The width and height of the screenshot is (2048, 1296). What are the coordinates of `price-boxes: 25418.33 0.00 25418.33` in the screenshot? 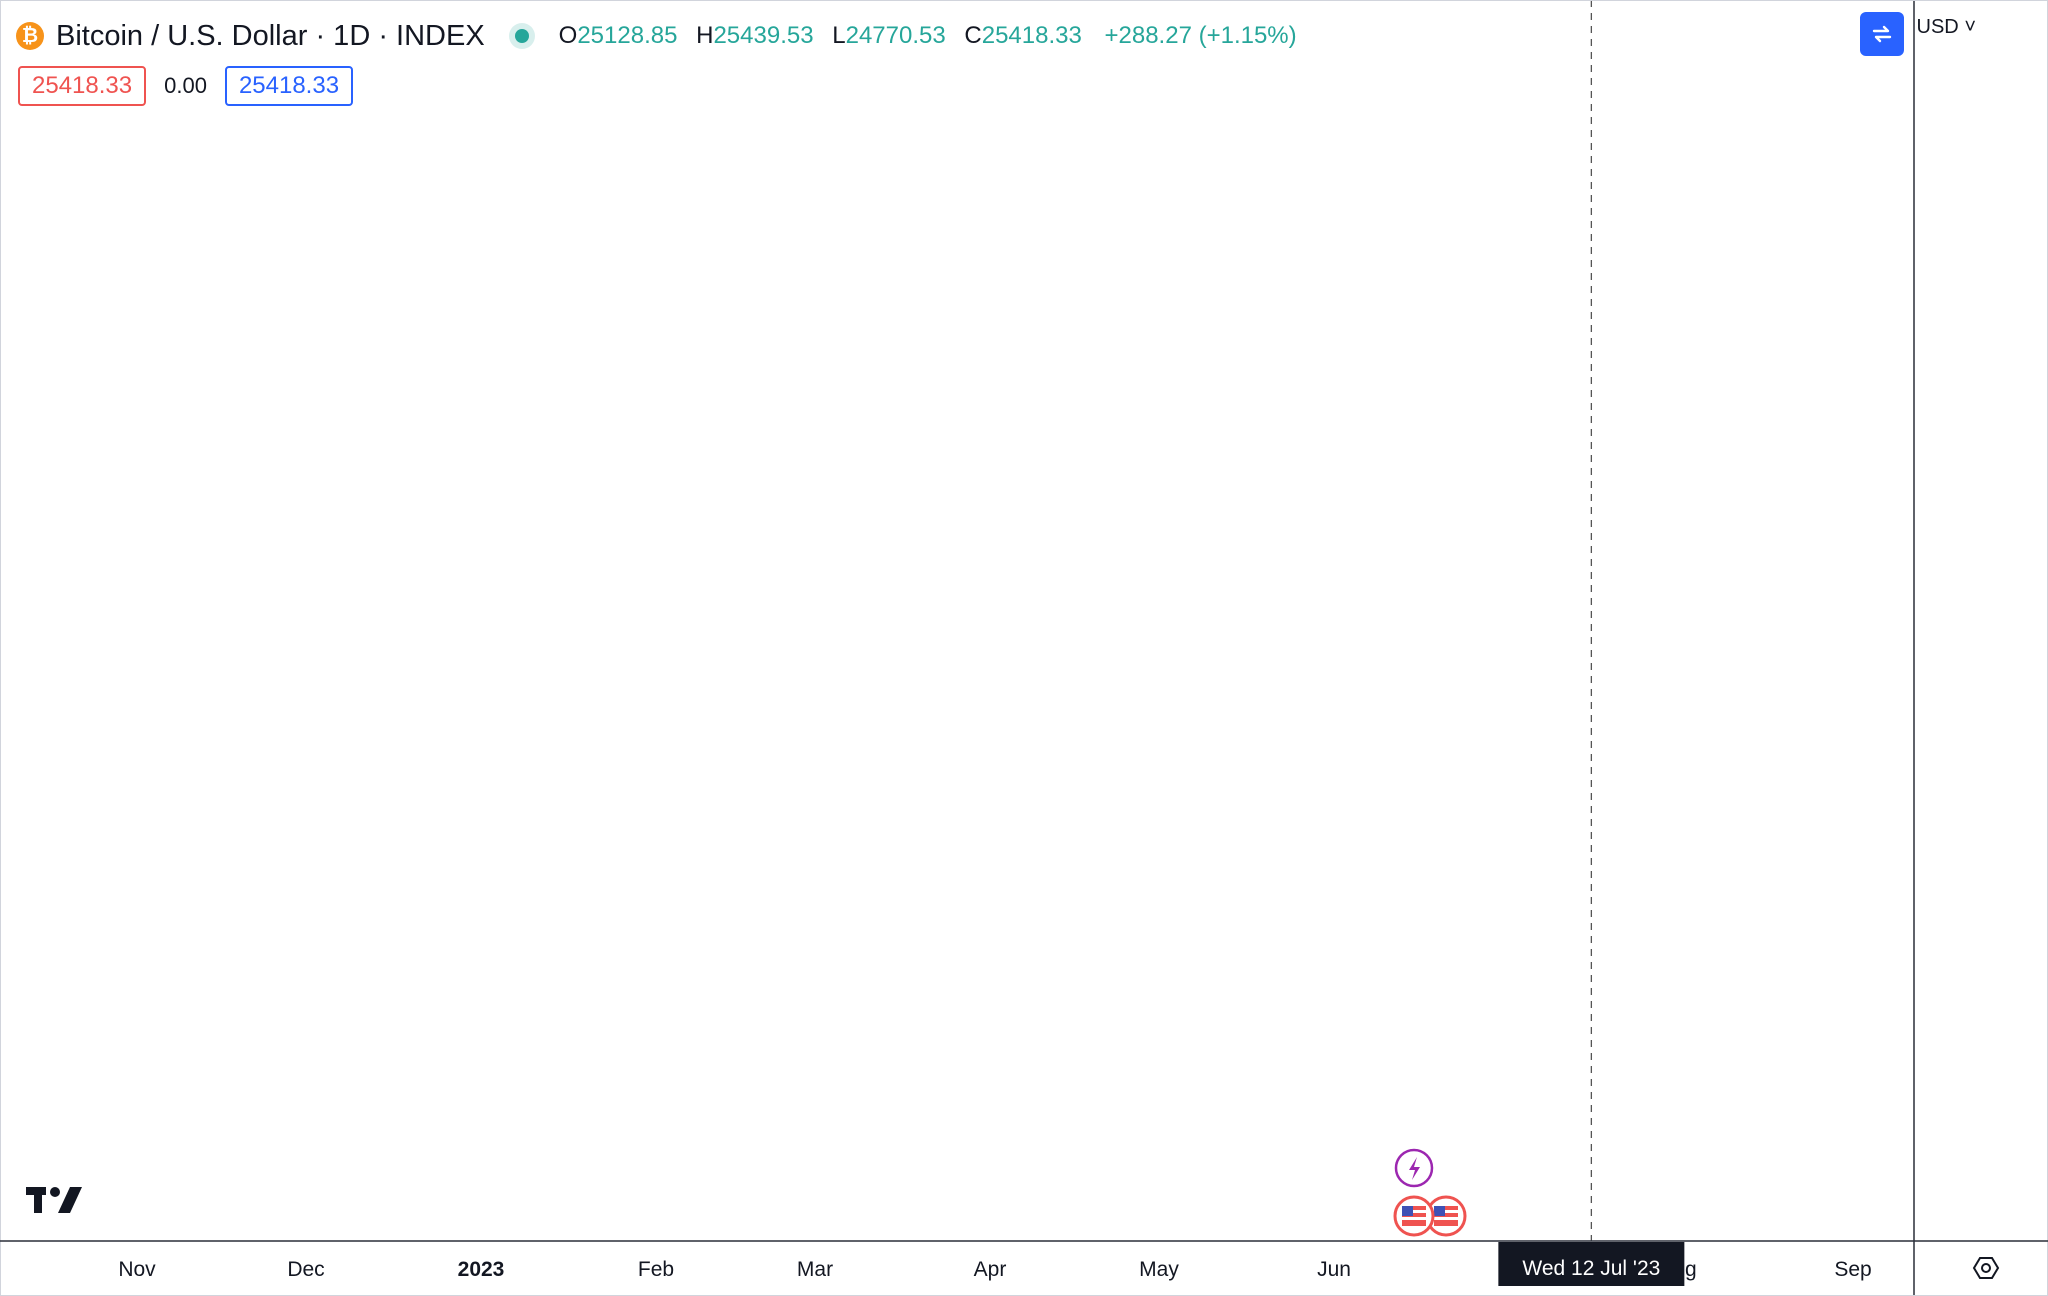 It's located at (186, 86).